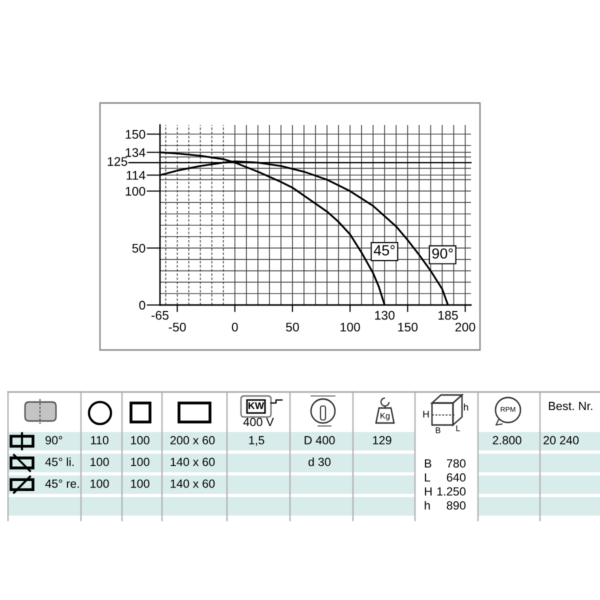  What do you see at coordinates (256, 441) in the screenshot?
I see `text: 1,5` at bounding box center [256, 441].